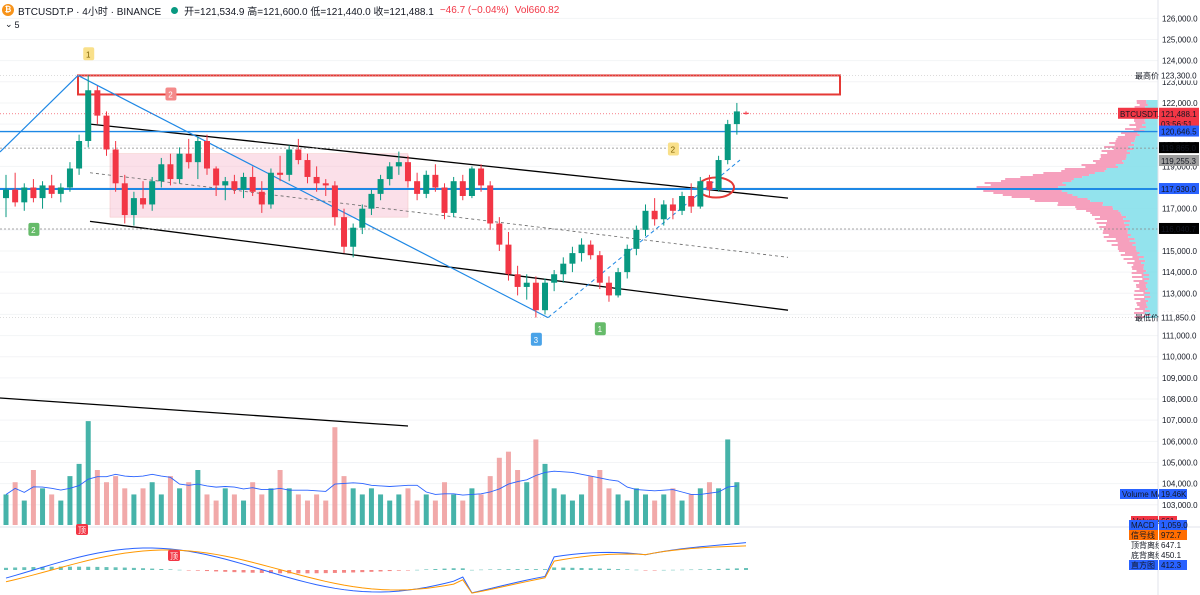 The width and height of the screenshot is (1200, 595). I want to click on divergence-marker, so click(174, 555).